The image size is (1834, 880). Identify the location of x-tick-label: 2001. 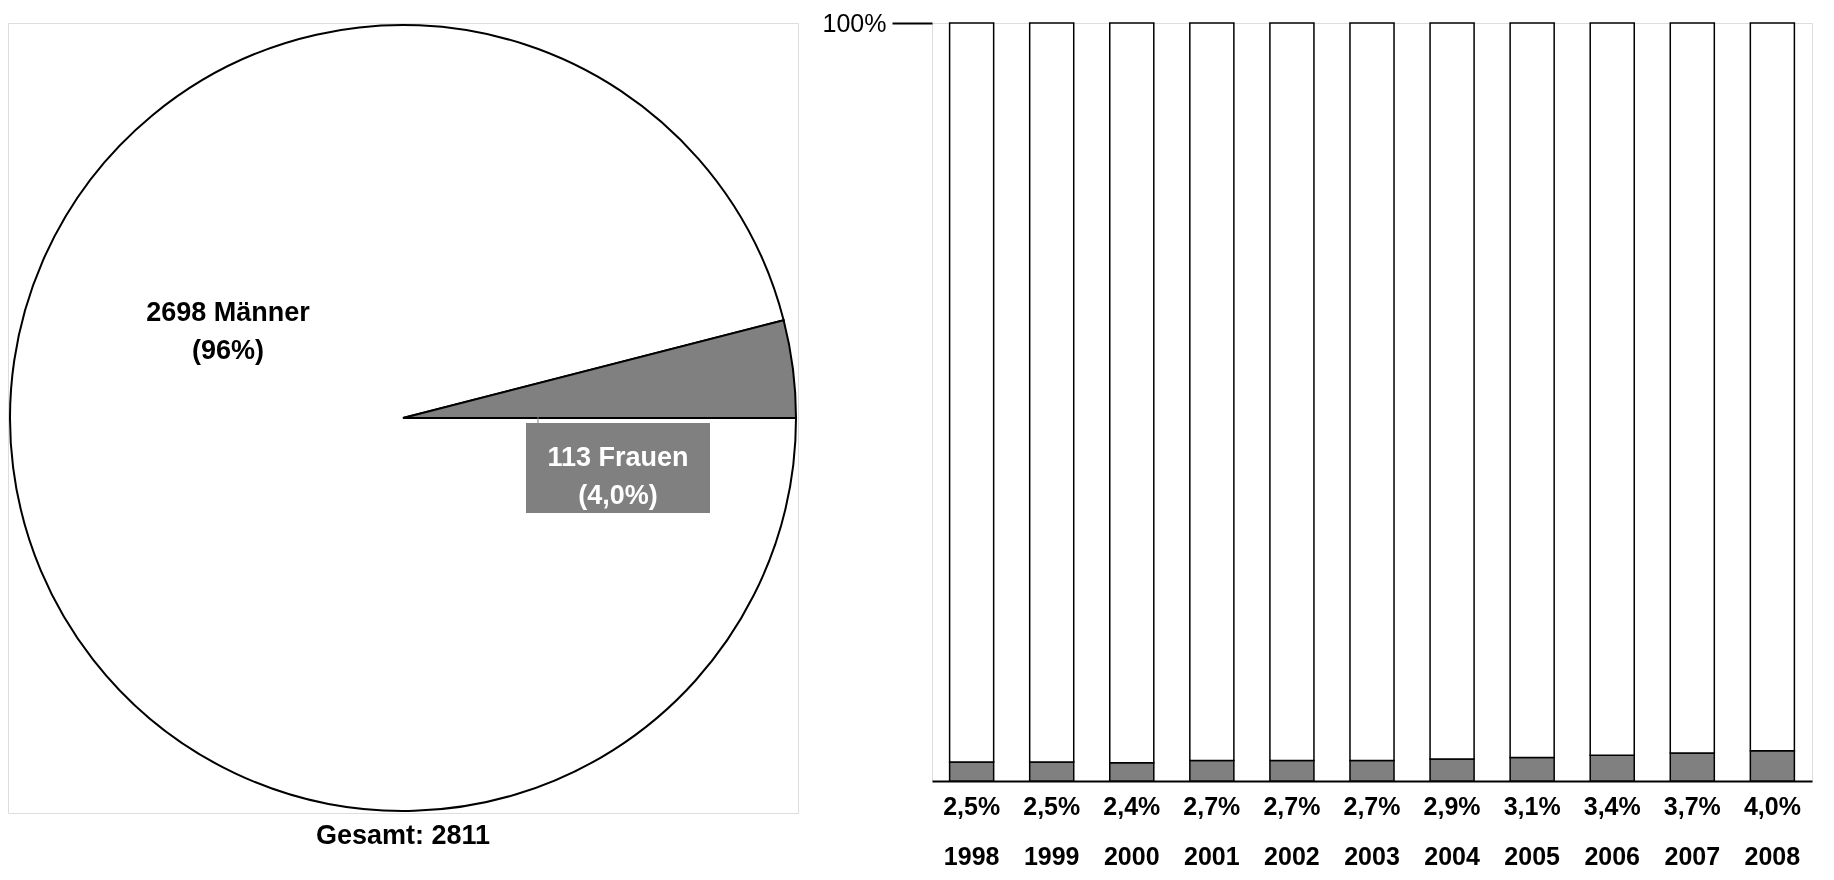
(1212, 856).